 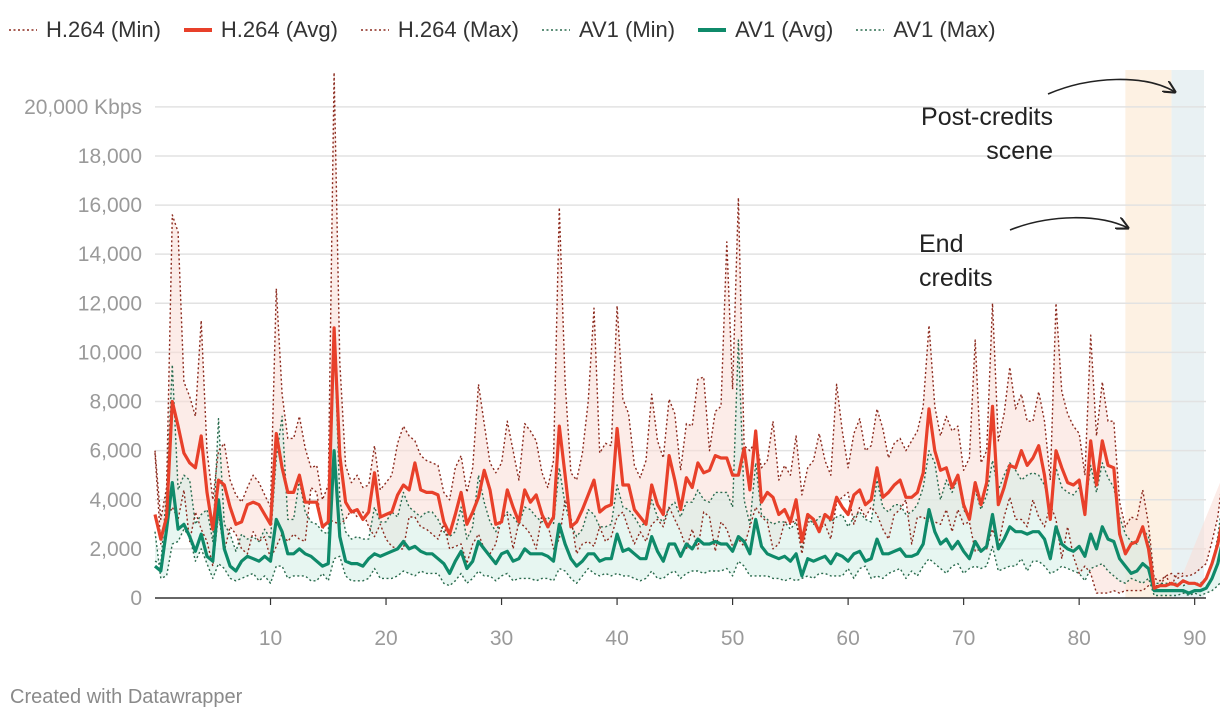 I want to click on y-tick-label: 8,000, so click(x=115, y=402).